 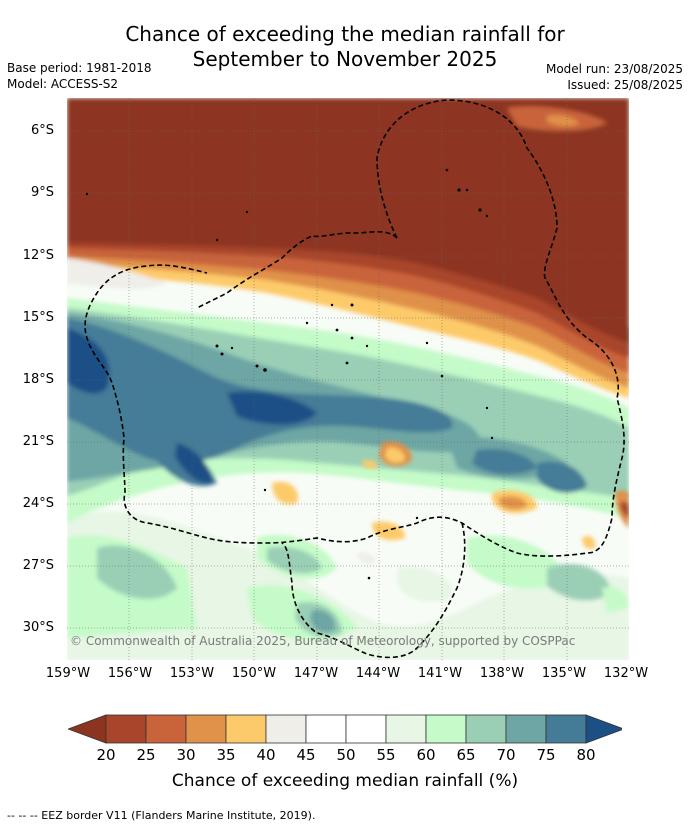 What do you see at coordinates (426, 755) in the screenshot?
I see `colorbar-tick-label: 60` at bounding box center [426, 755].